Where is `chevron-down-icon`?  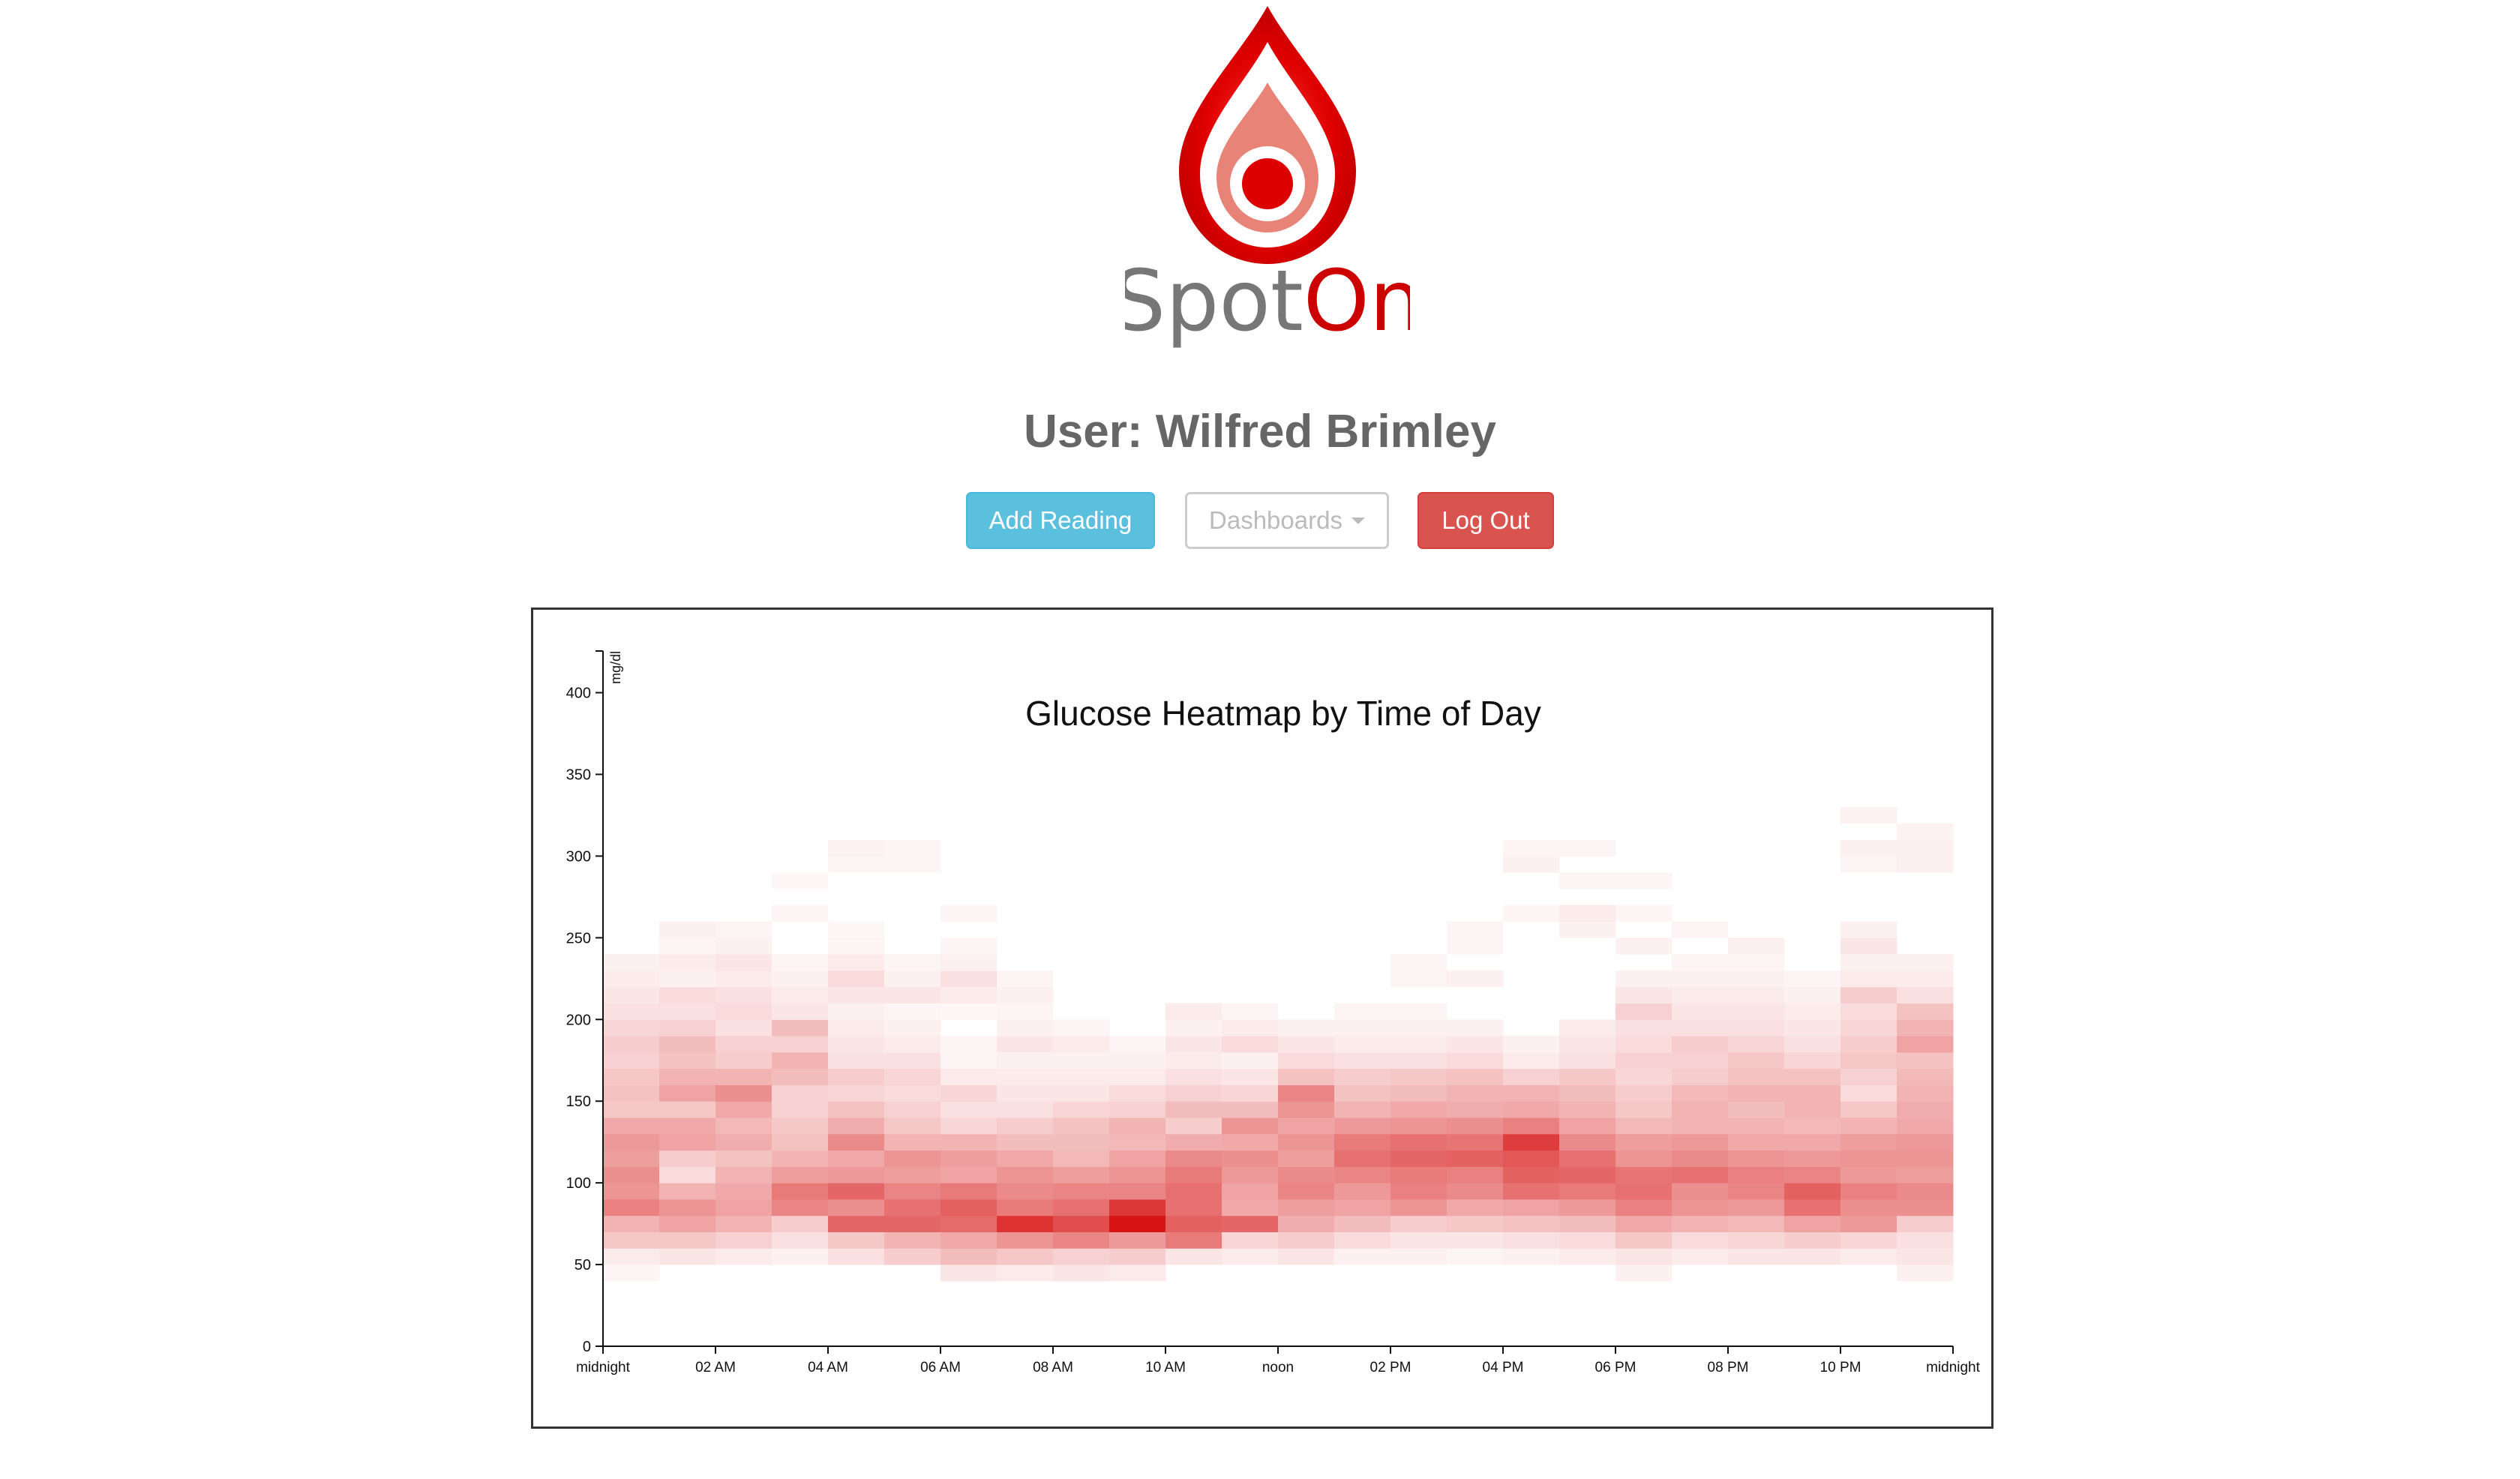
chevron-down-icon is located at coordinates (1358, 520).